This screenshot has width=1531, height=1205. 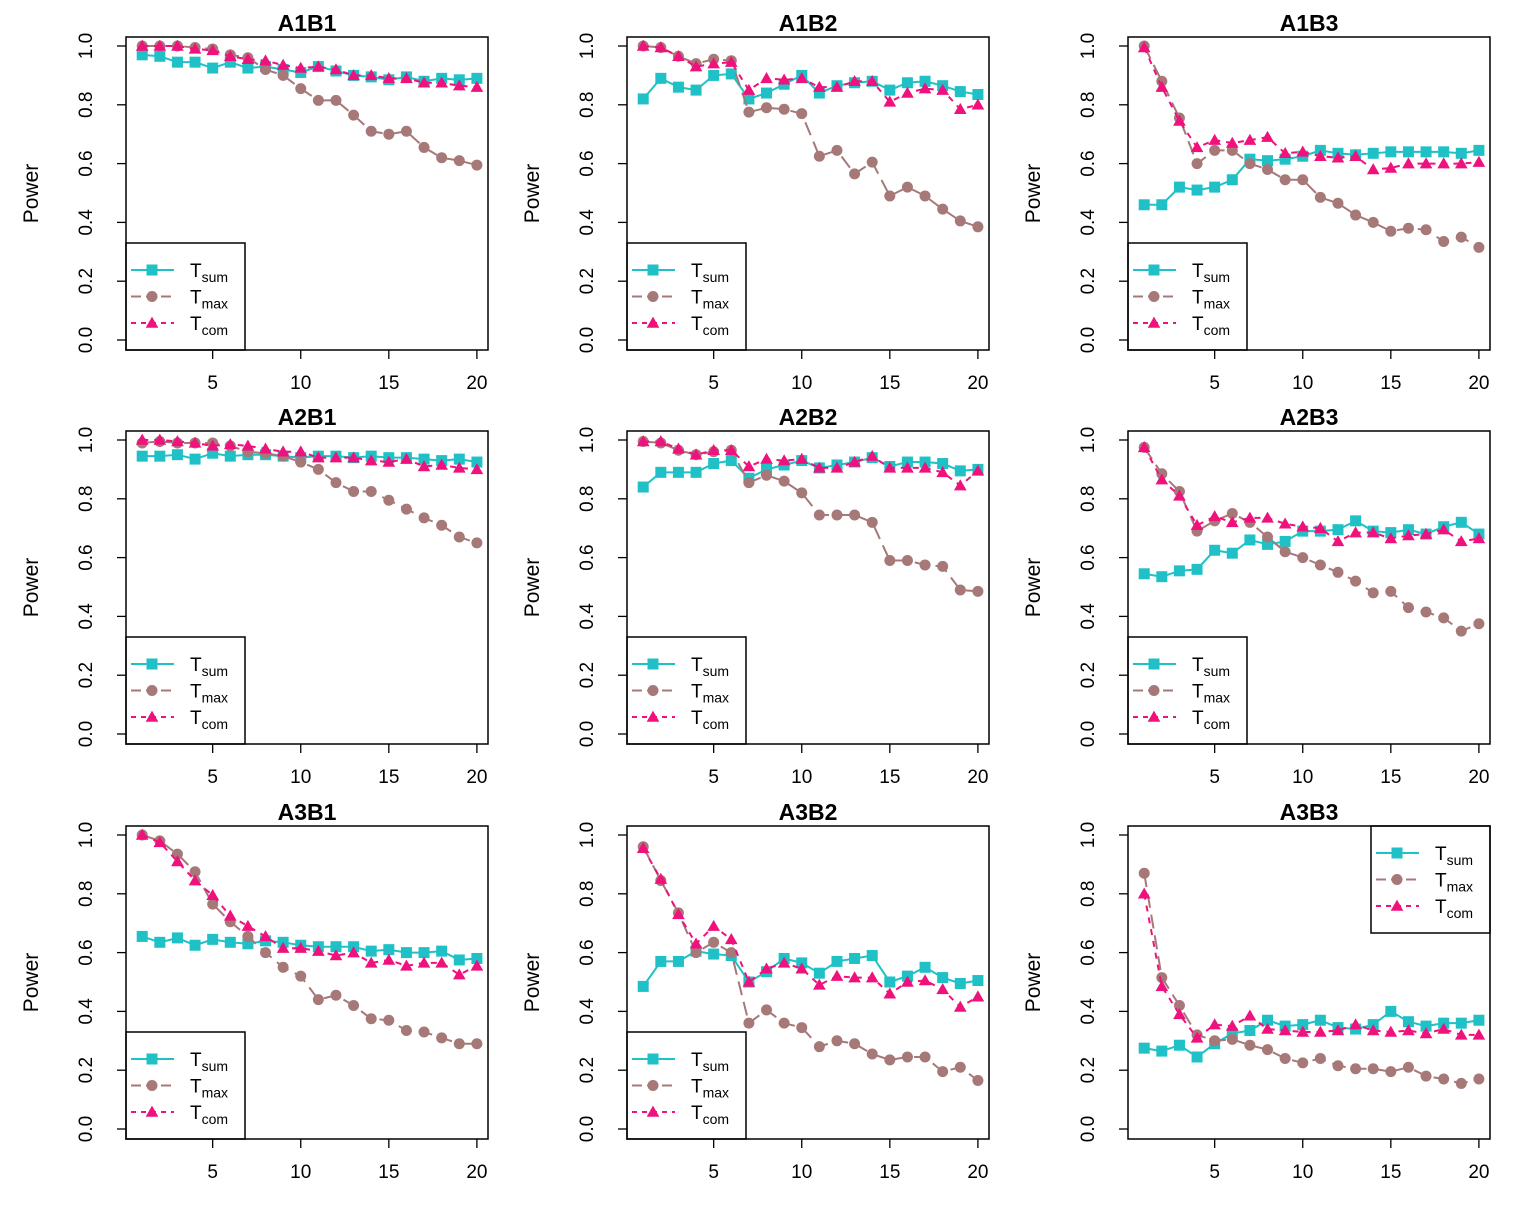 I want to click on y-axis-label: Power, so click(x=1033, y=588).